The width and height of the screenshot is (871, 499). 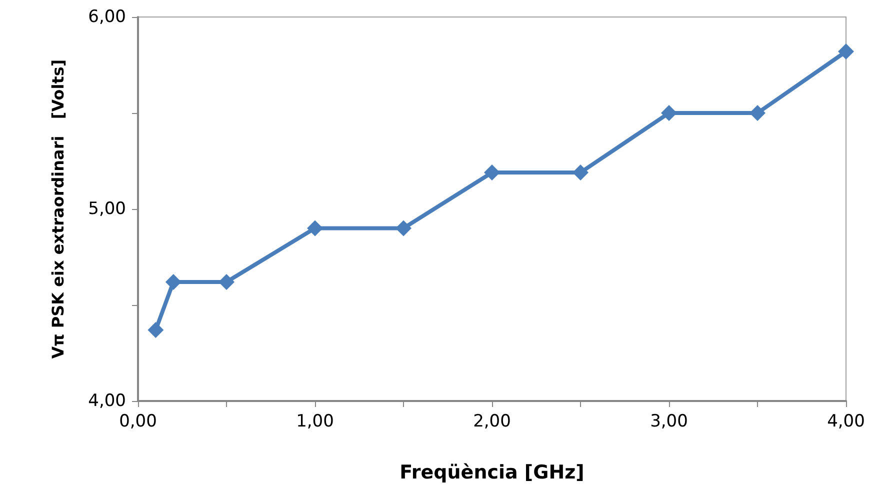 I want to click on y-axis-title: Vπ PSK eix extraordinari [Volts], so click(x=58, y=209).